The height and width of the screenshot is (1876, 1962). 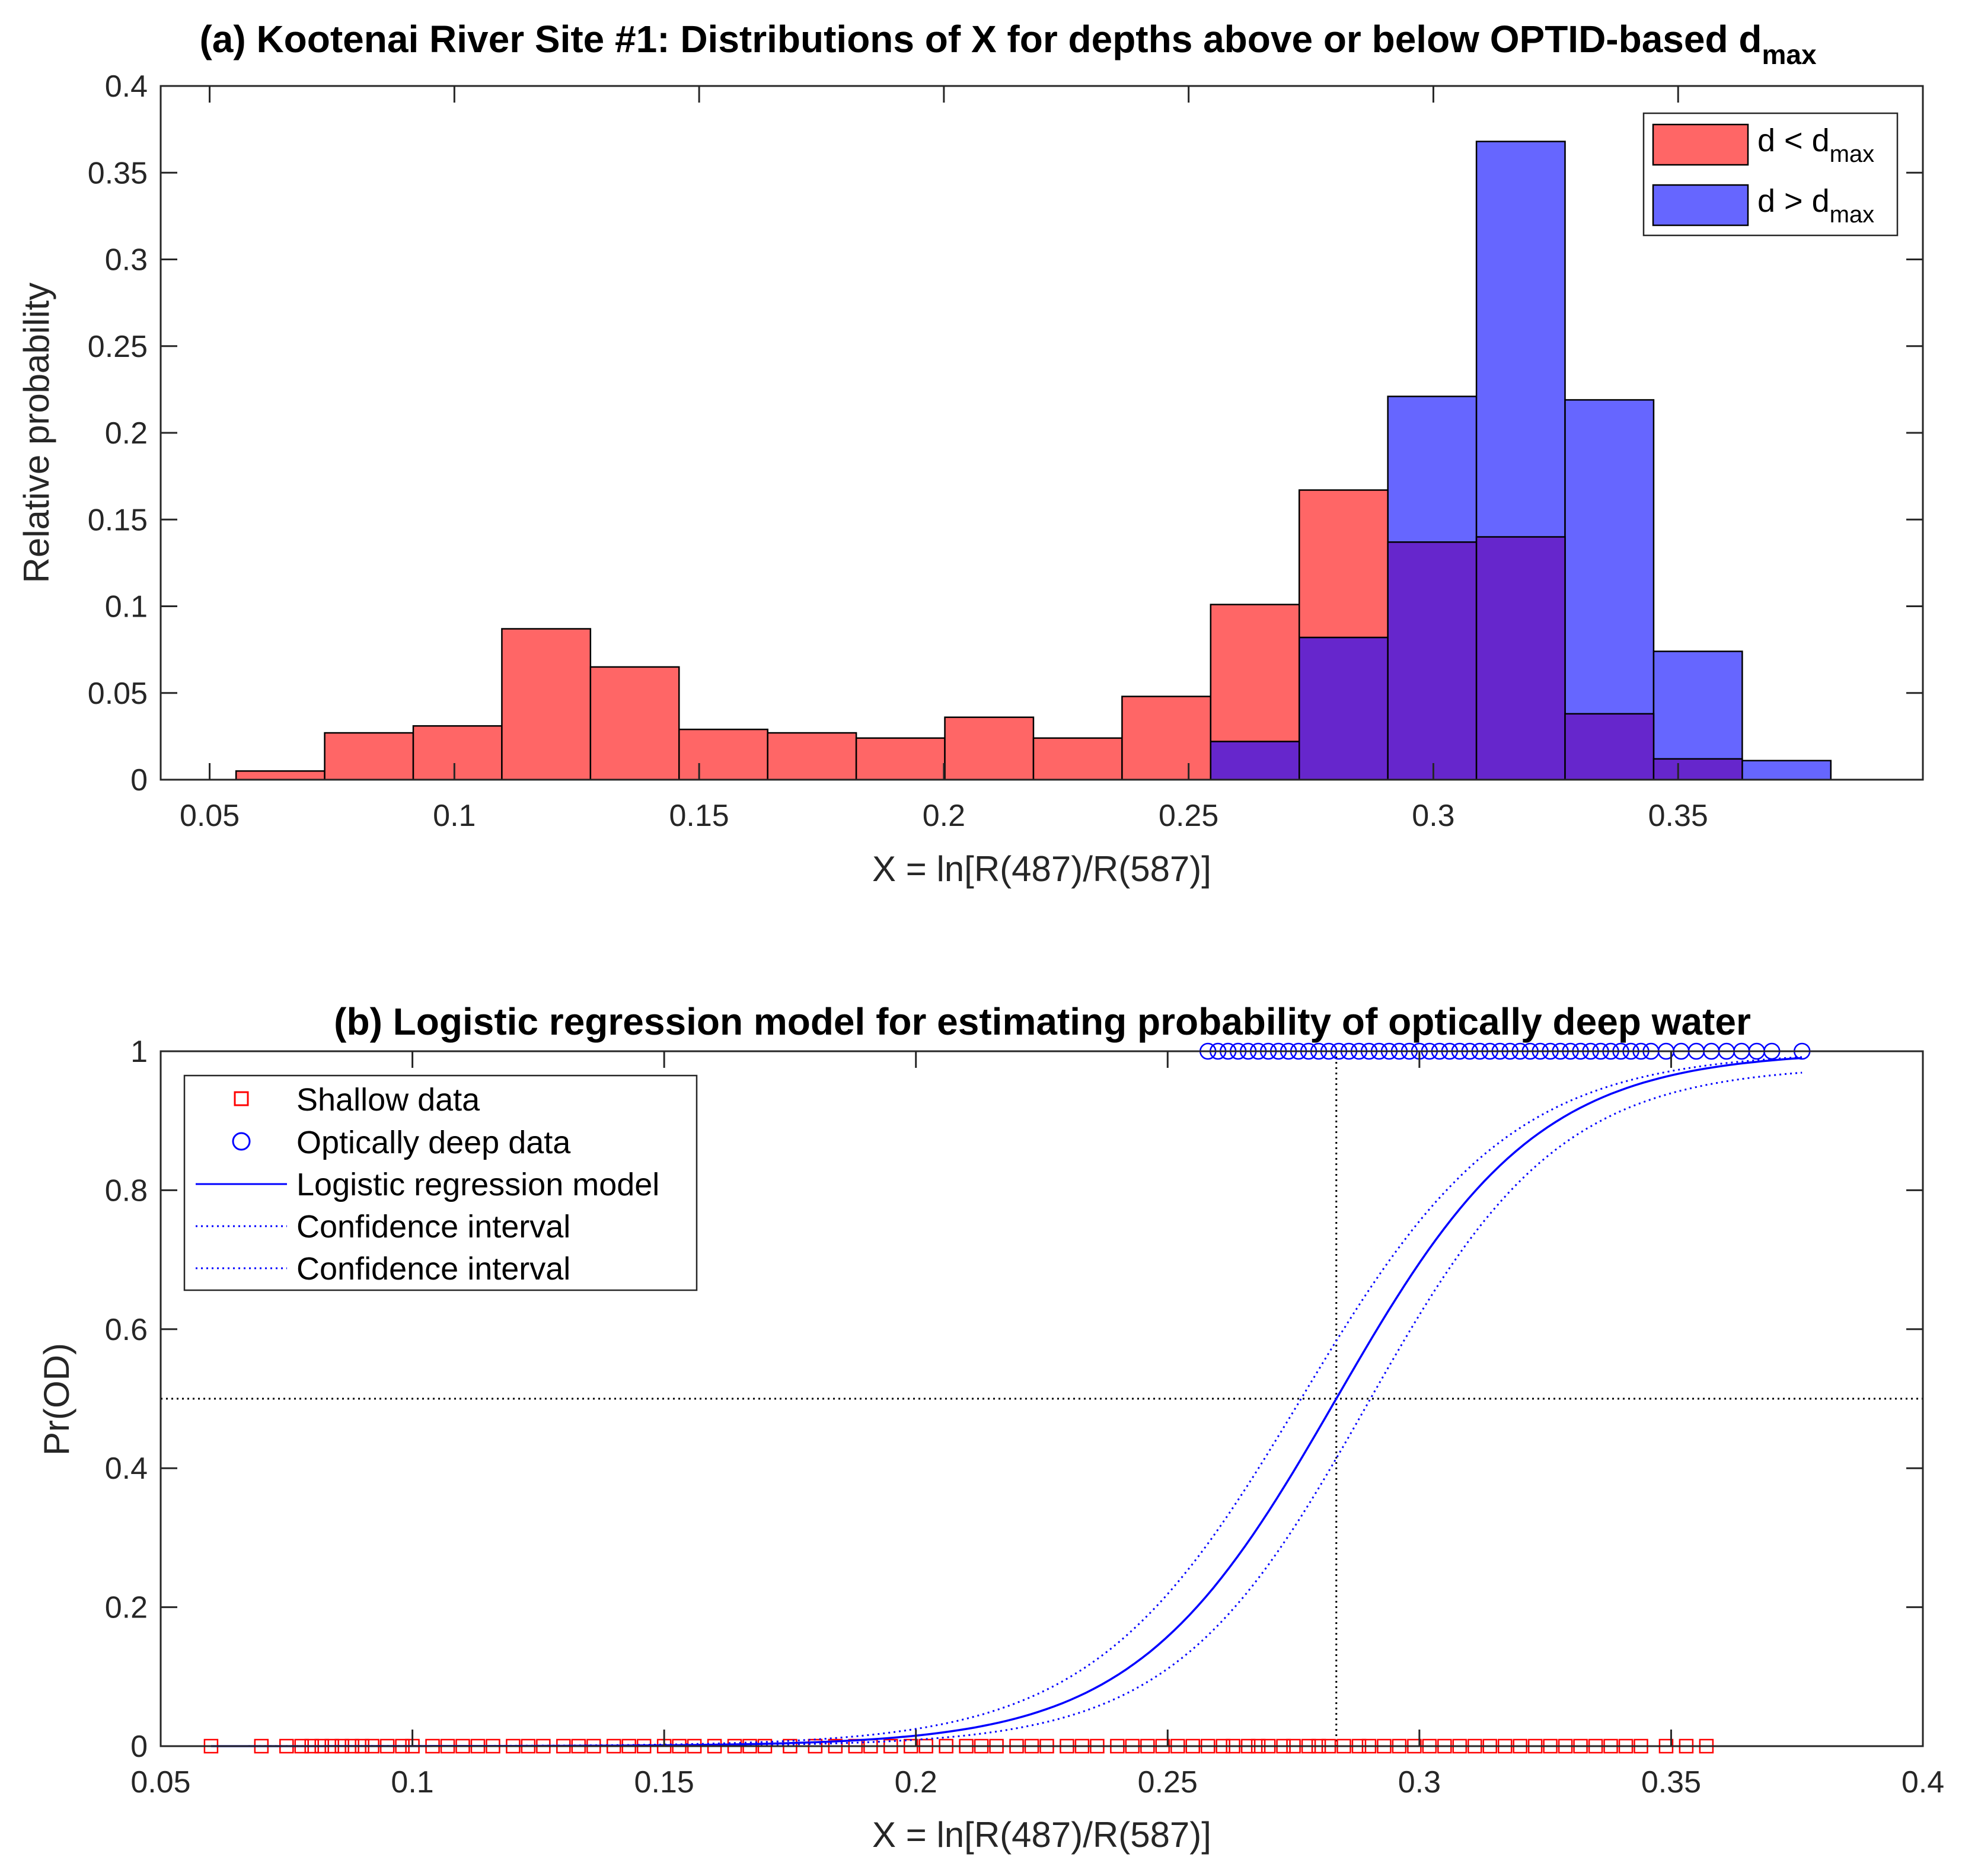 I want to click on histogram-legend: d < dmax d > dmax, so click(x=1770, y=174).